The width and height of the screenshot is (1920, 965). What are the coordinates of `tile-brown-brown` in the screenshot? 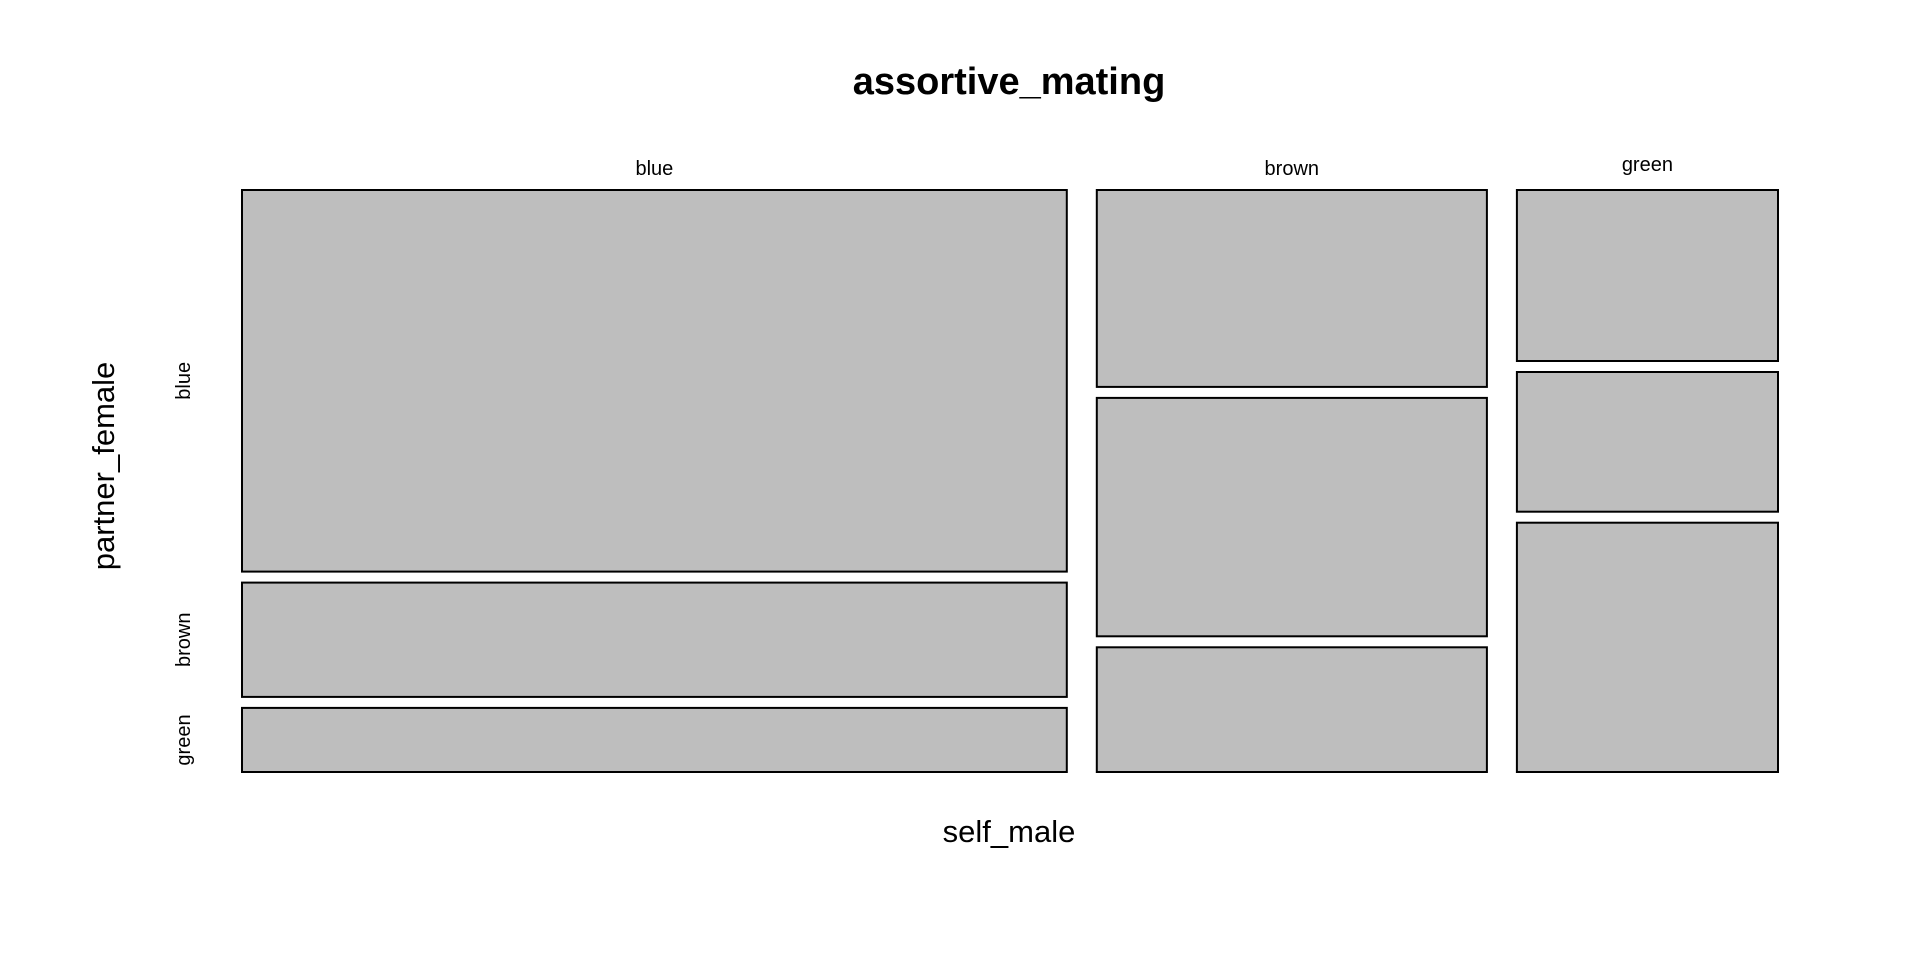 It's located at (1291, 517).